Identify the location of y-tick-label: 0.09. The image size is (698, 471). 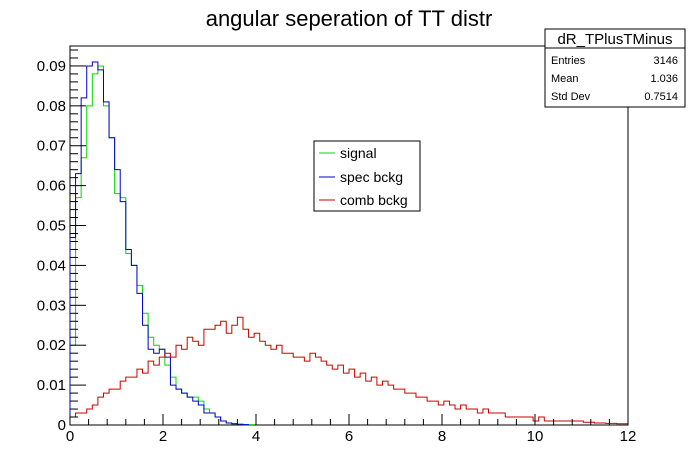
(51, 66).